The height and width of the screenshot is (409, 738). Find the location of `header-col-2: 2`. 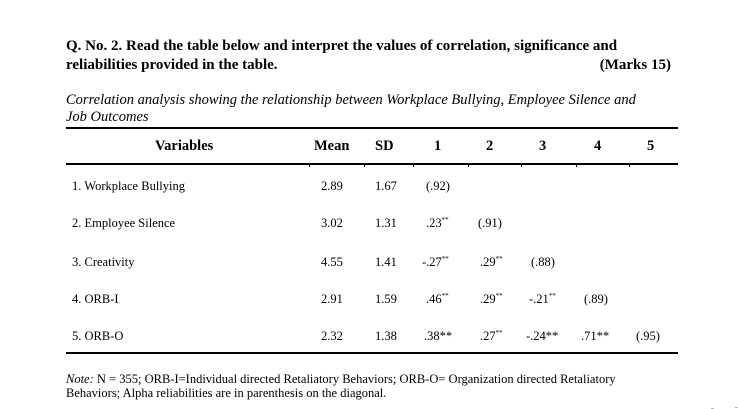

header-col-2: 2 is located at coordinates (490, 146).